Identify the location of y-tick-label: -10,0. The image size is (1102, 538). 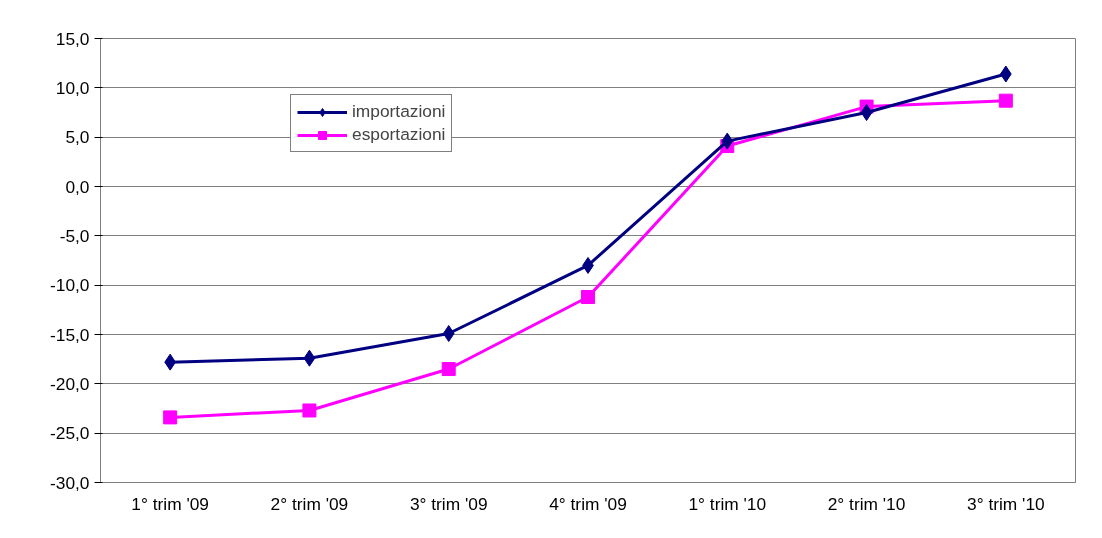
(70, 285).